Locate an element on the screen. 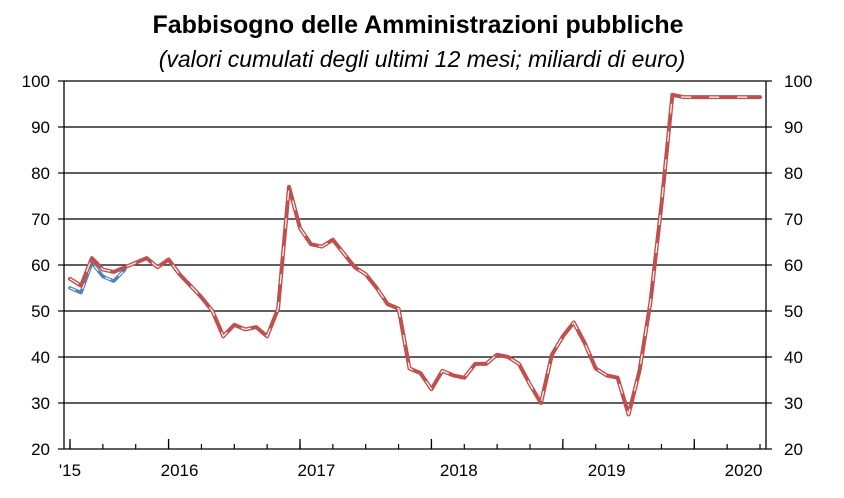  x-tick-label: 2018 is located at coordinates (459, 470).